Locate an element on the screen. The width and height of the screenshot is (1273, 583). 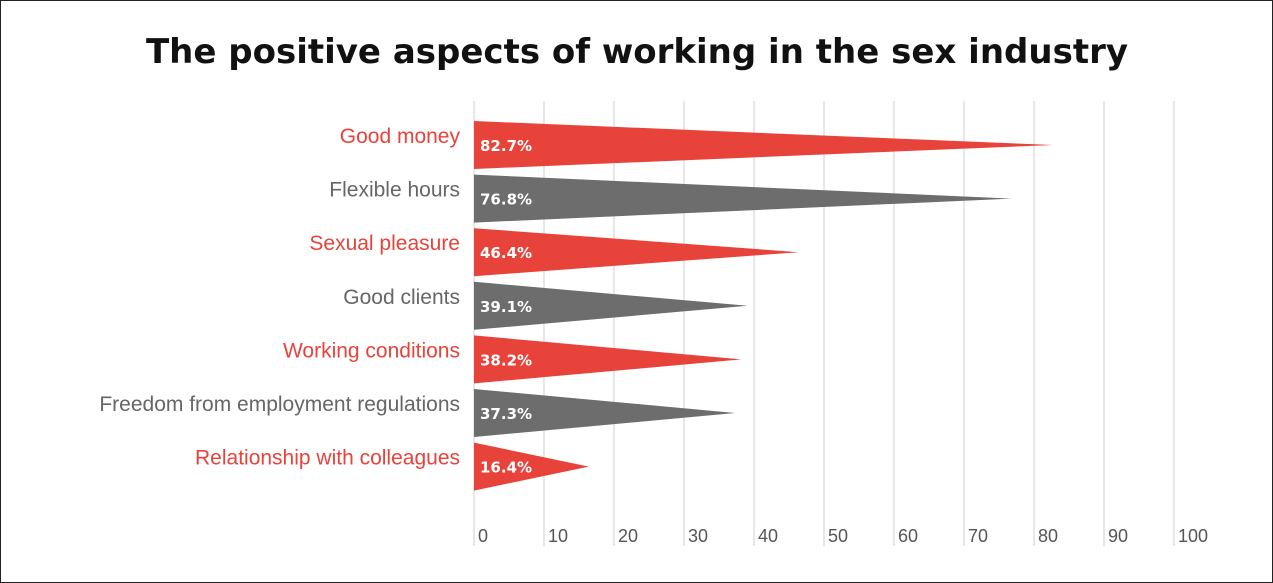
x-tick-label-20: 20 is located at coordinates (628, 536).